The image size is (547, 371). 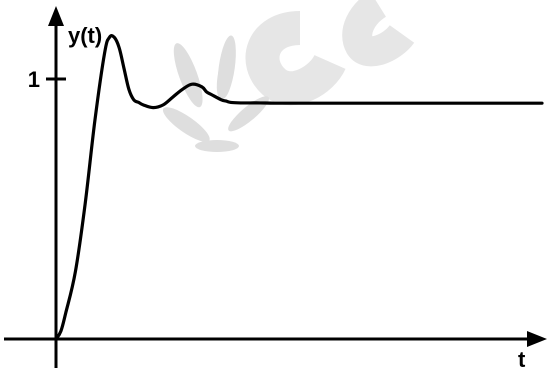 I want to click on y-axis-arrow-icon, so click(x=56, y=16).